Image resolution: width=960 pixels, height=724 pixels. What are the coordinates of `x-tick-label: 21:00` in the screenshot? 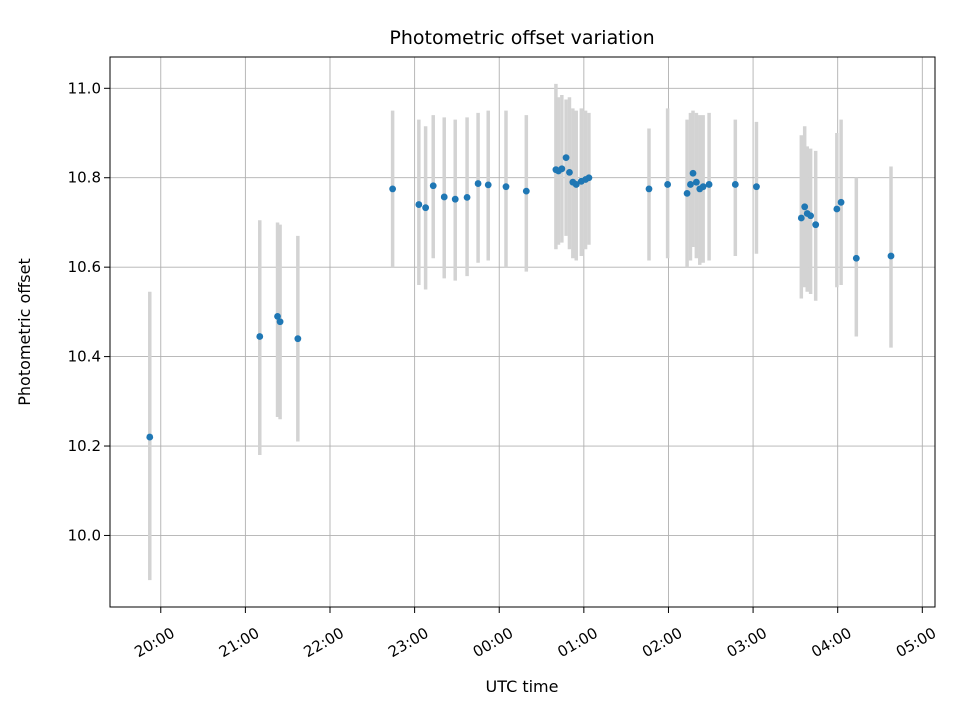 It's located at (239, 642).